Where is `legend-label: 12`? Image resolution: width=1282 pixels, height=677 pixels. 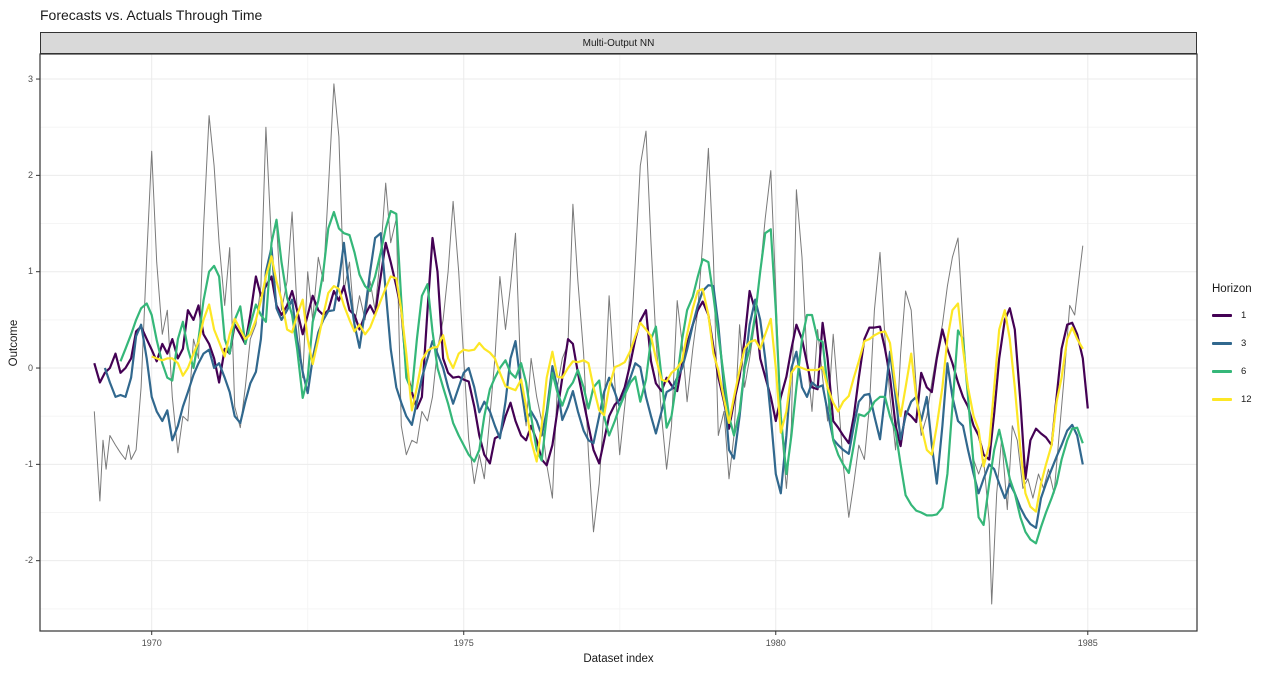
legend-label: 12 is located at coordinates (1246, 399).